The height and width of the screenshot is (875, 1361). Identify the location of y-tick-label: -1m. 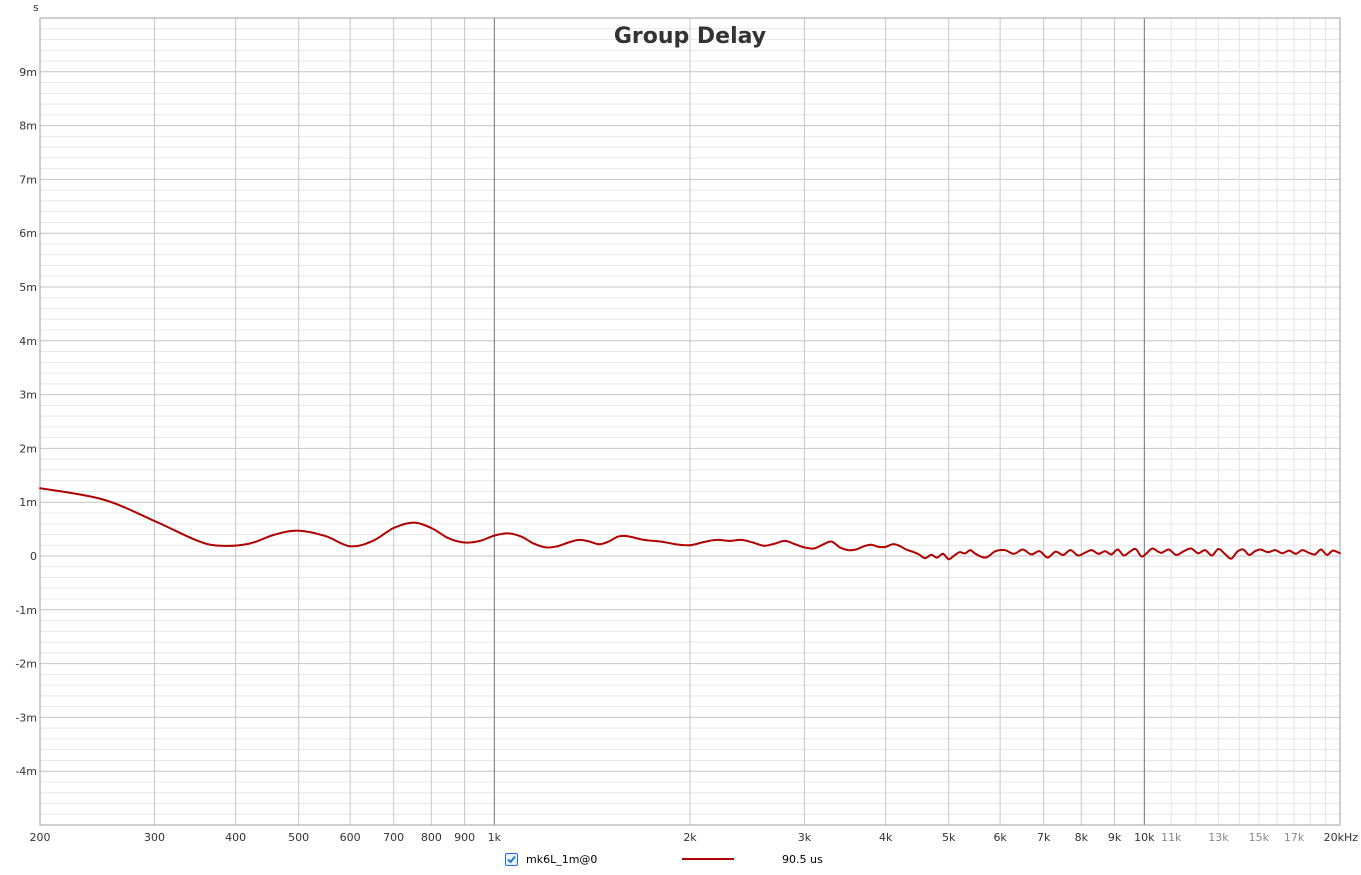
(26, 610).